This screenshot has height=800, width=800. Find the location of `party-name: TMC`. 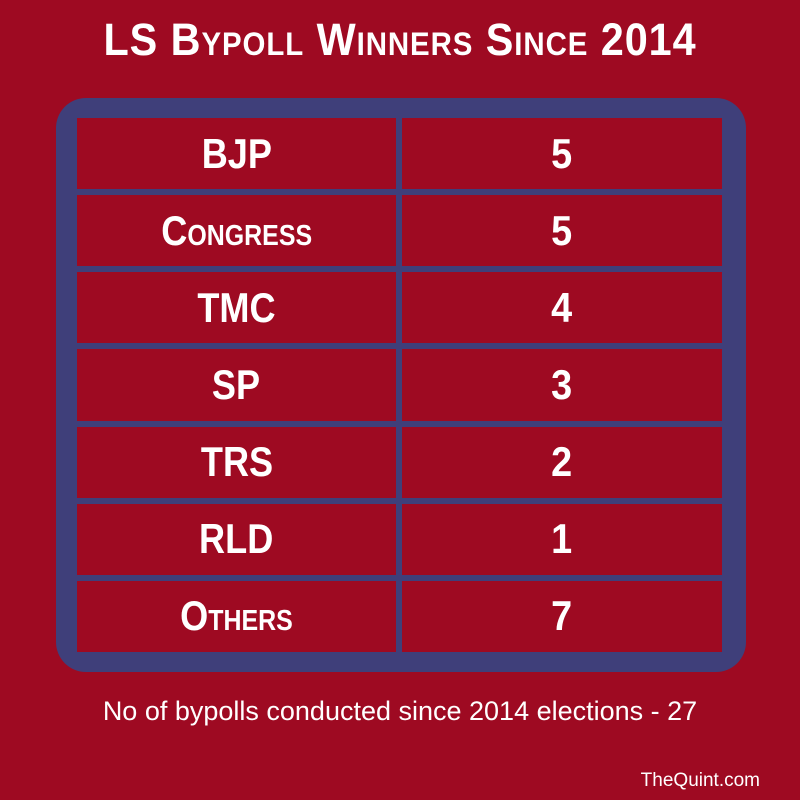

party-name: TMC is located at coordinates (236, 307).